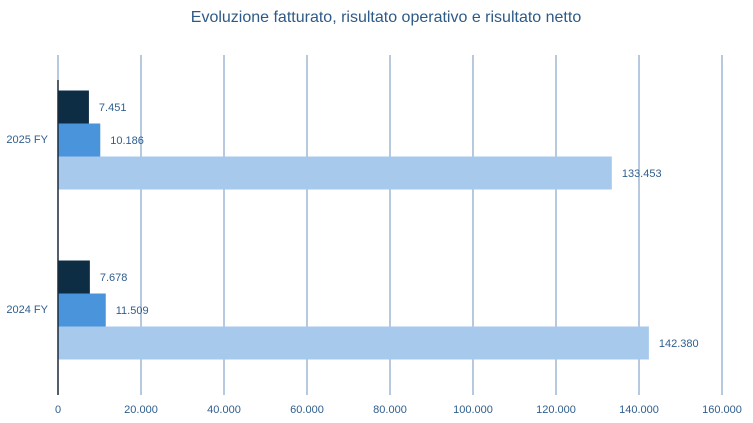 This screenshot has height=423, width=753. What do you see at coordinates (642, 174) in the screenshot?
I see `data-label: 133.453` at bounding box center [642, 174].